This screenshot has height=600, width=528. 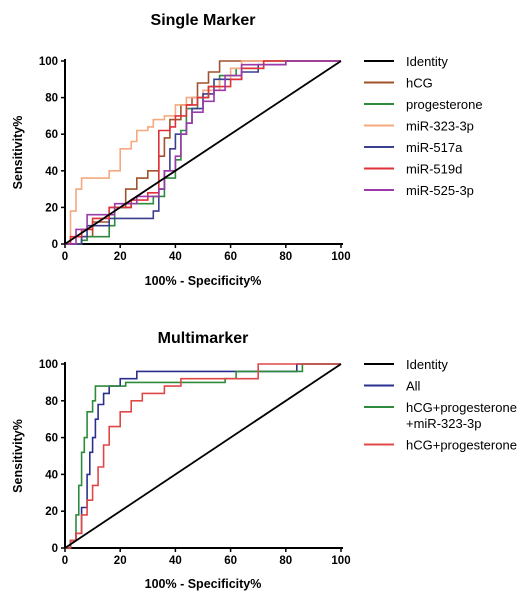 What do you see at coordinates (203, 338) in the screenshot?
I see `chart-title: Multimarker` at bounding box center [203, 338].